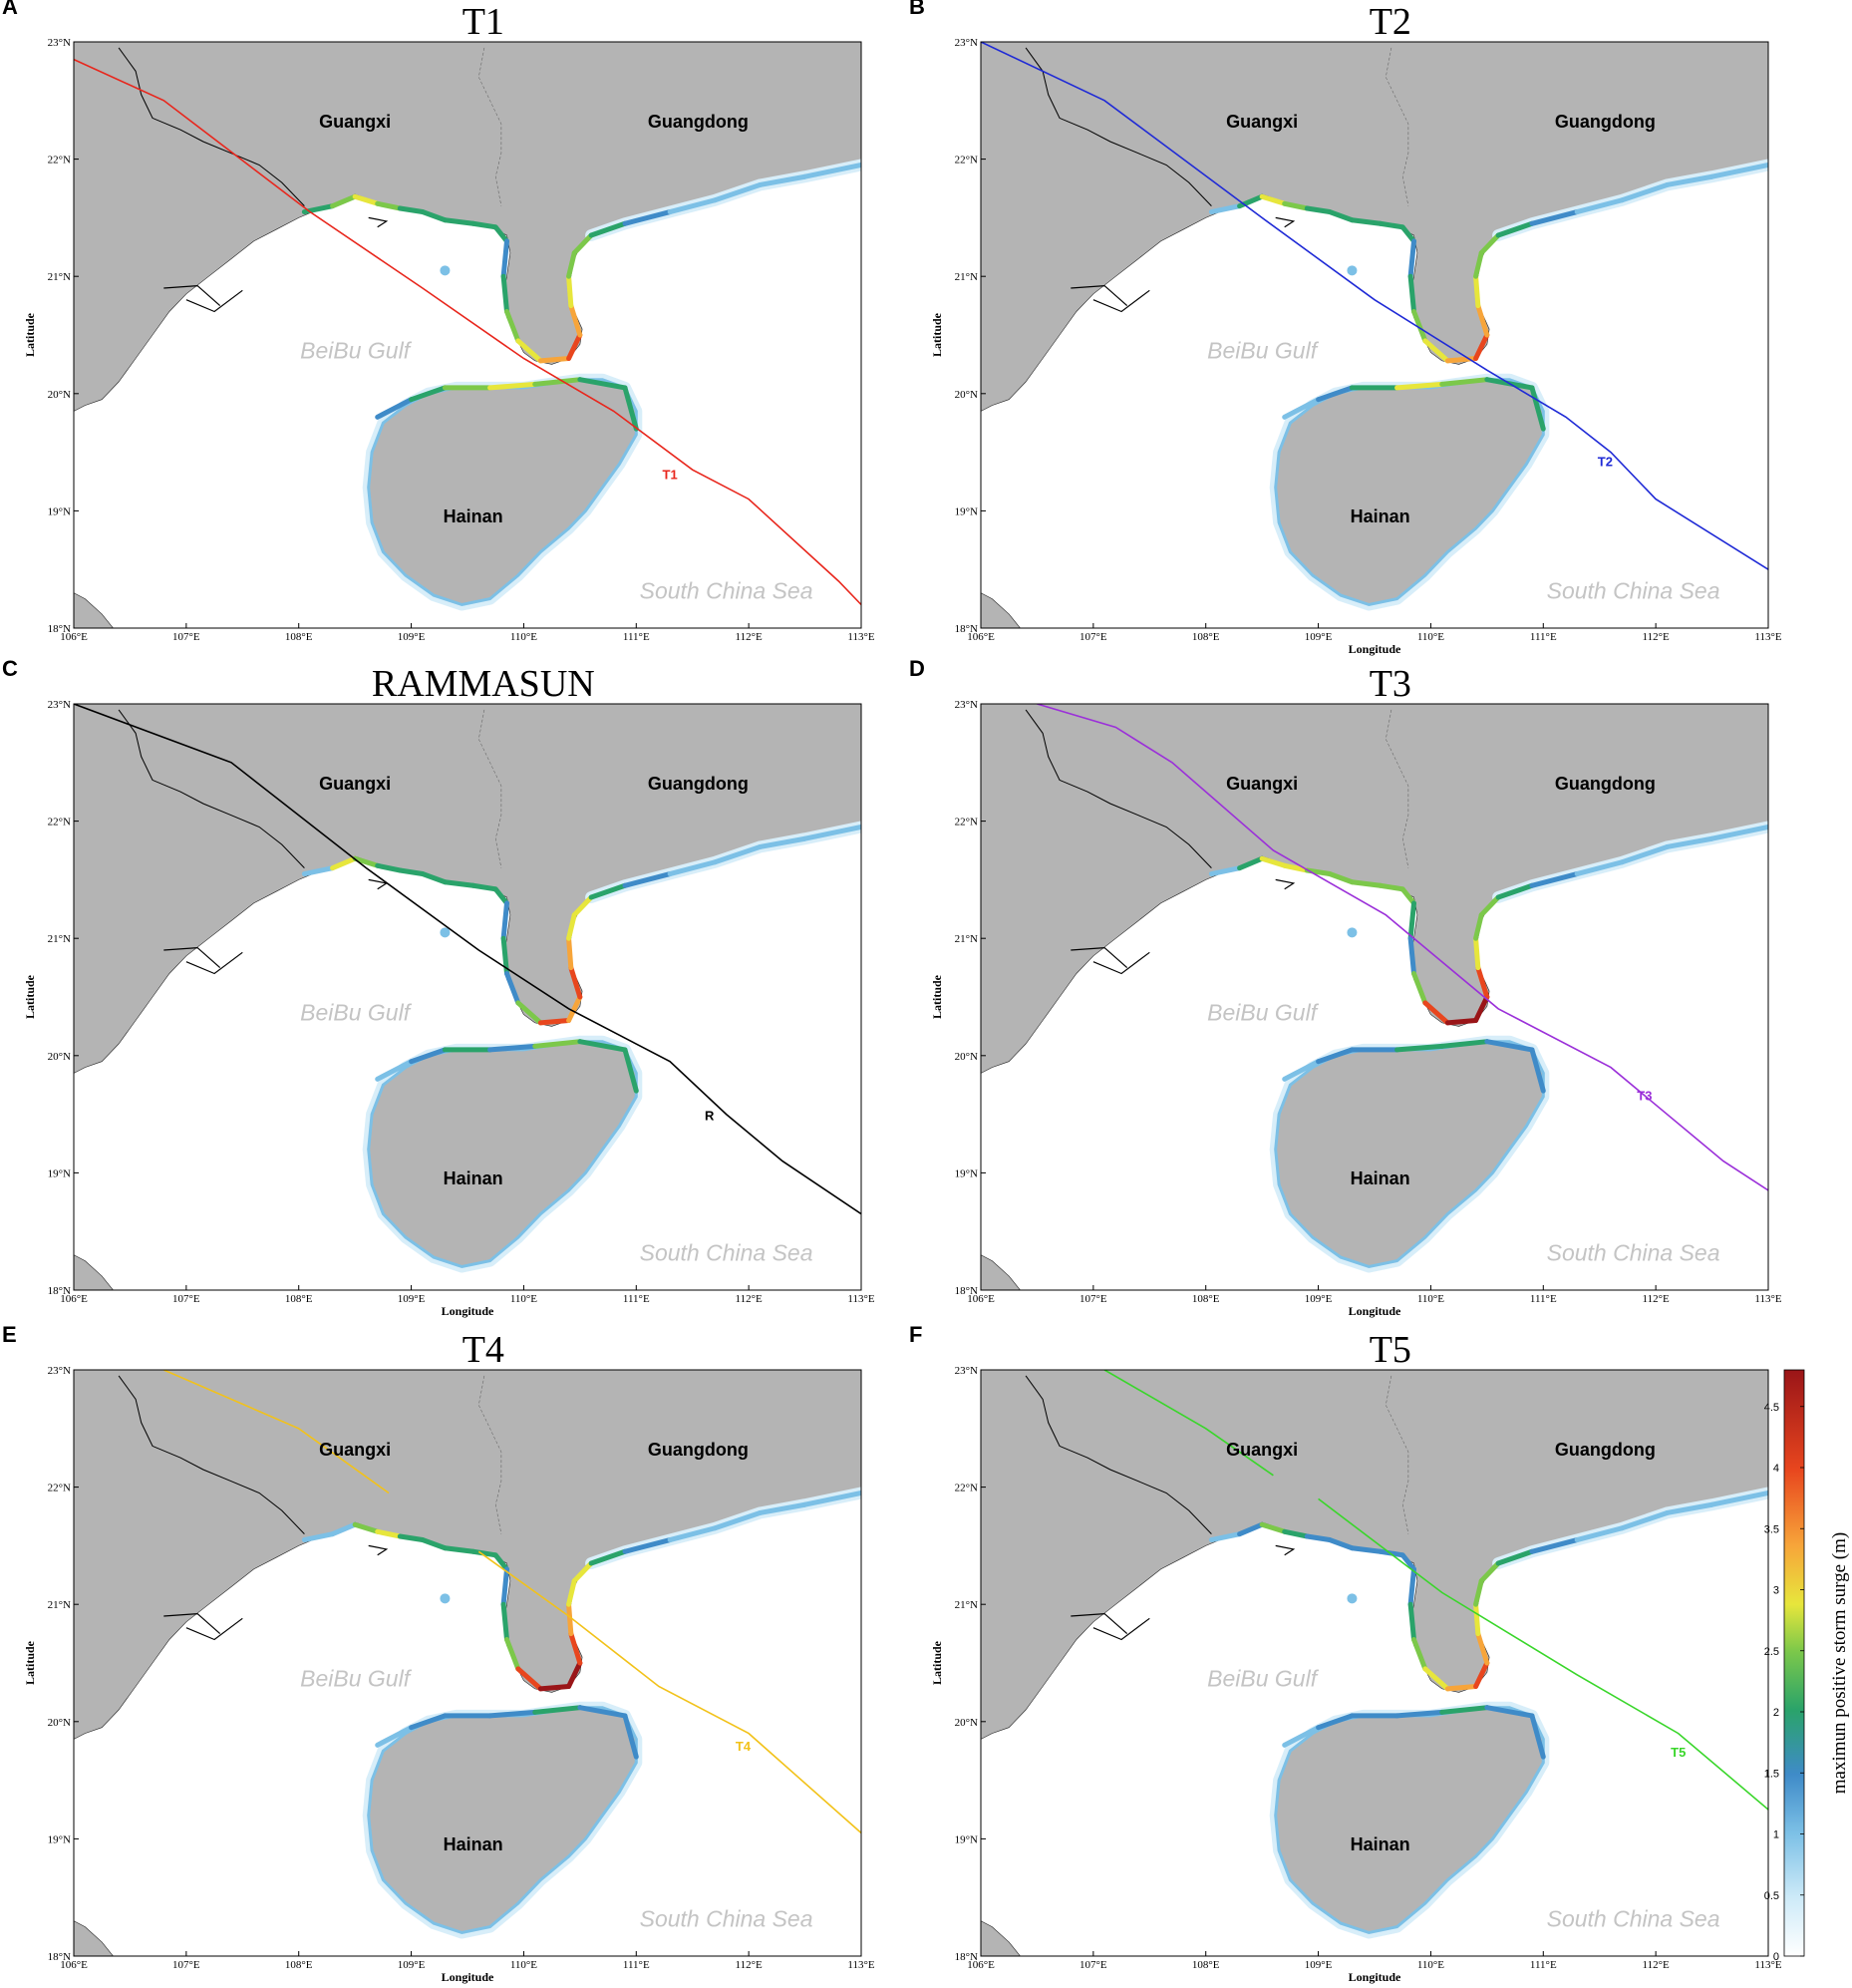 The image size is (1852, 1988). I want to click on vietnam-land, so click(94, 1938).